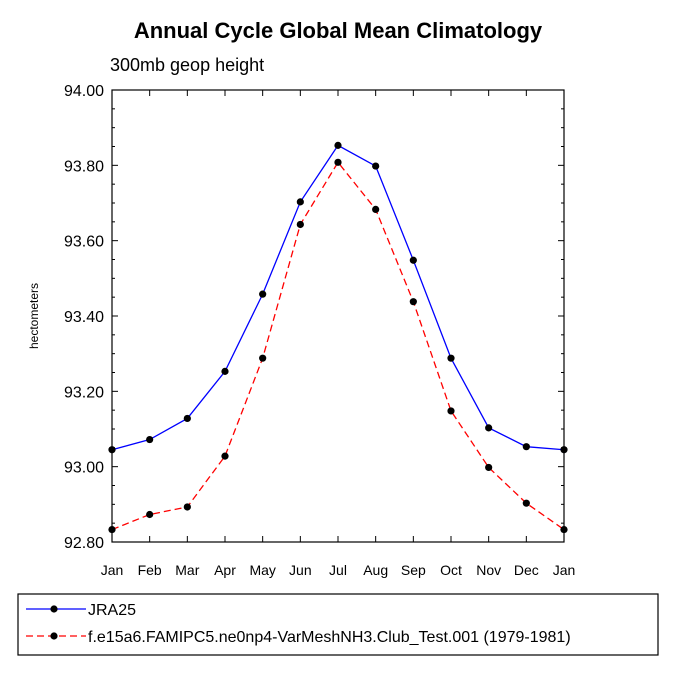  I want to click on y-tick-label: 92.80, so click(84, 543).